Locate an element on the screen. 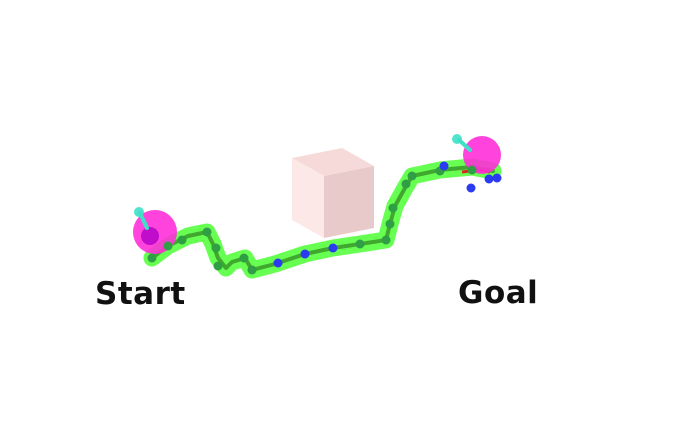 Image resolution: width=690 pixels, height=428 pixels. goal-label: Goal is located at coordinates (498, 293).